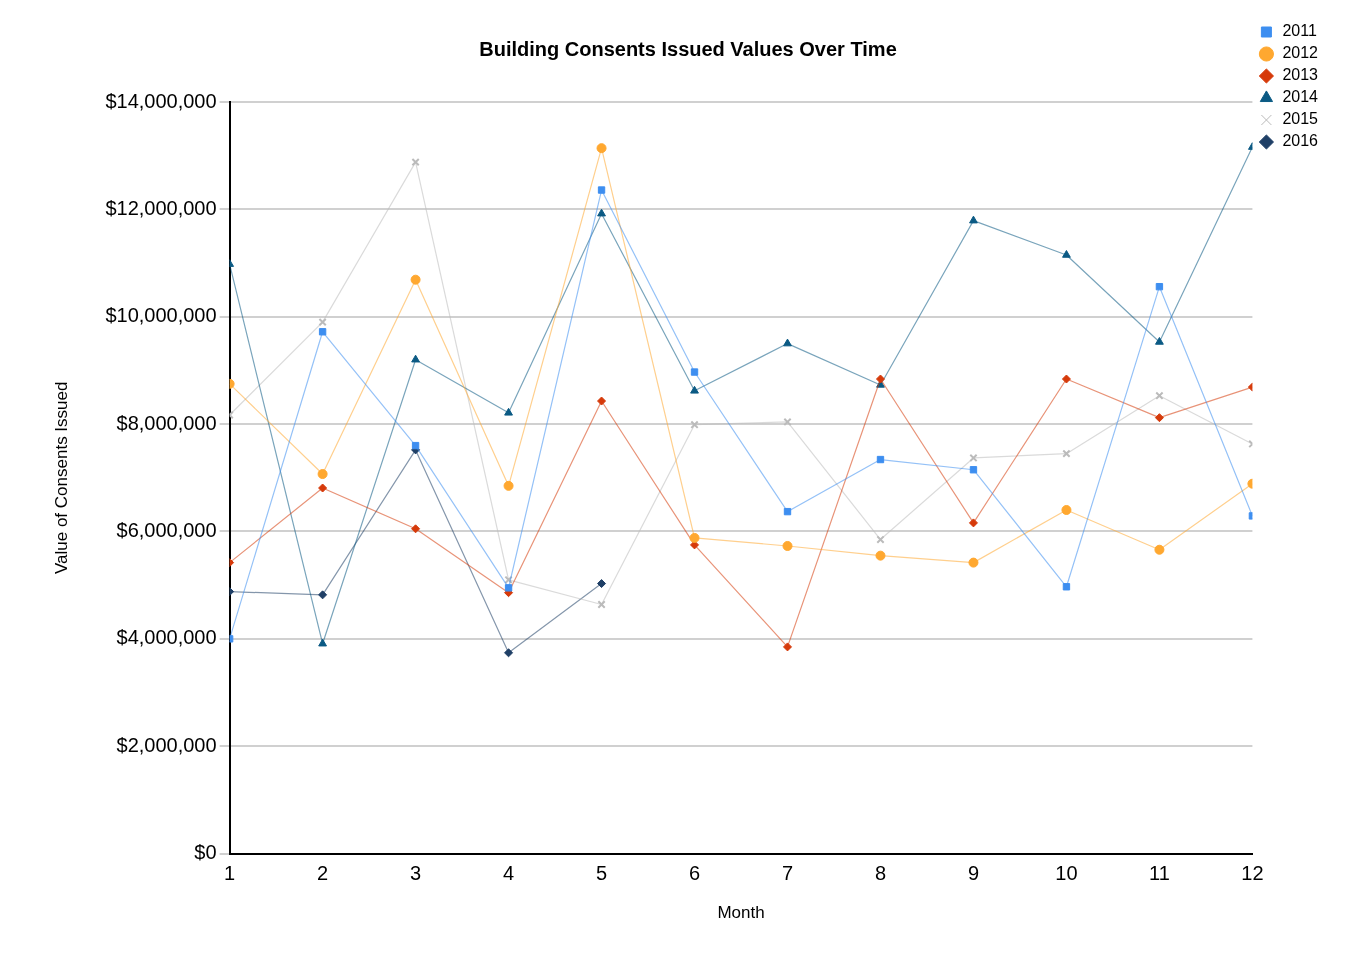 This screenshot has width=1367, height=971. Describe the element at coordinates (166, 637) in the screenshot. I see `y-tick-label: $4,000,000` at that location.